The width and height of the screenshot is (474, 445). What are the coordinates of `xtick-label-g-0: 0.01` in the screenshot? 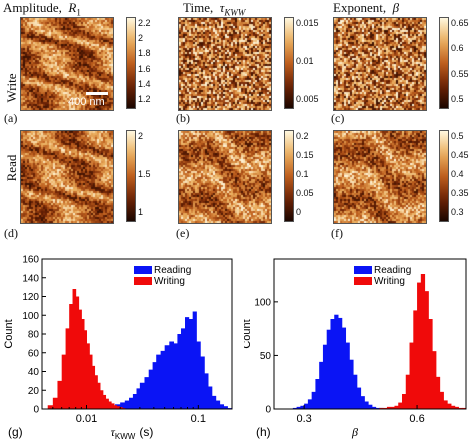 It's located at (86, 419).